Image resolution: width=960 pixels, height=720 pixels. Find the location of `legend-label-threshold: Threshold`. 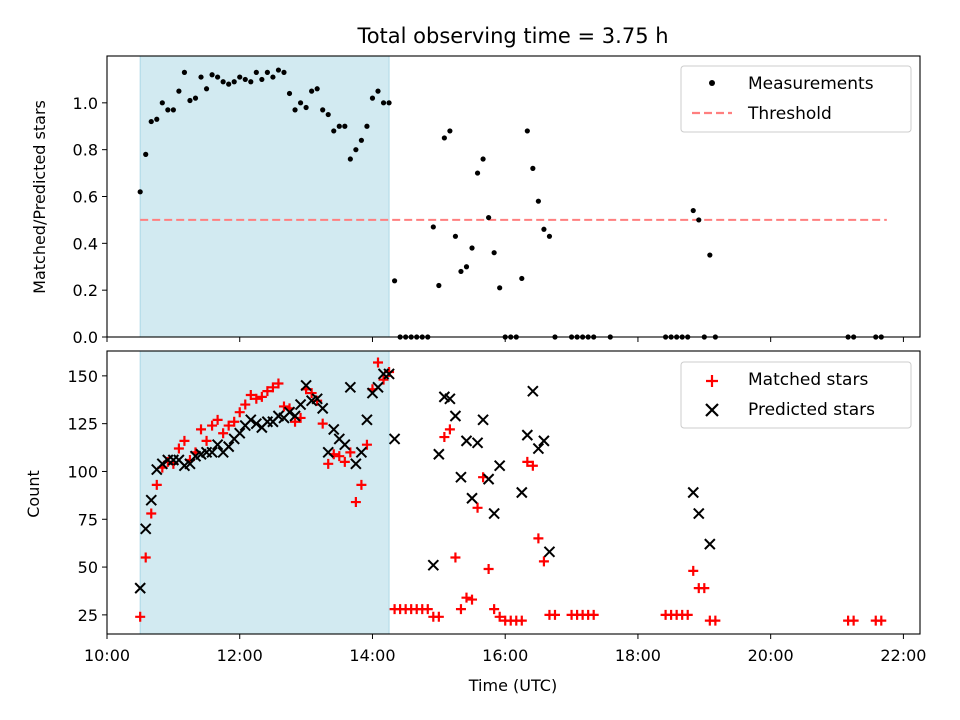

legend-label-threshold: Threshold is located at coordinates (789, 114).